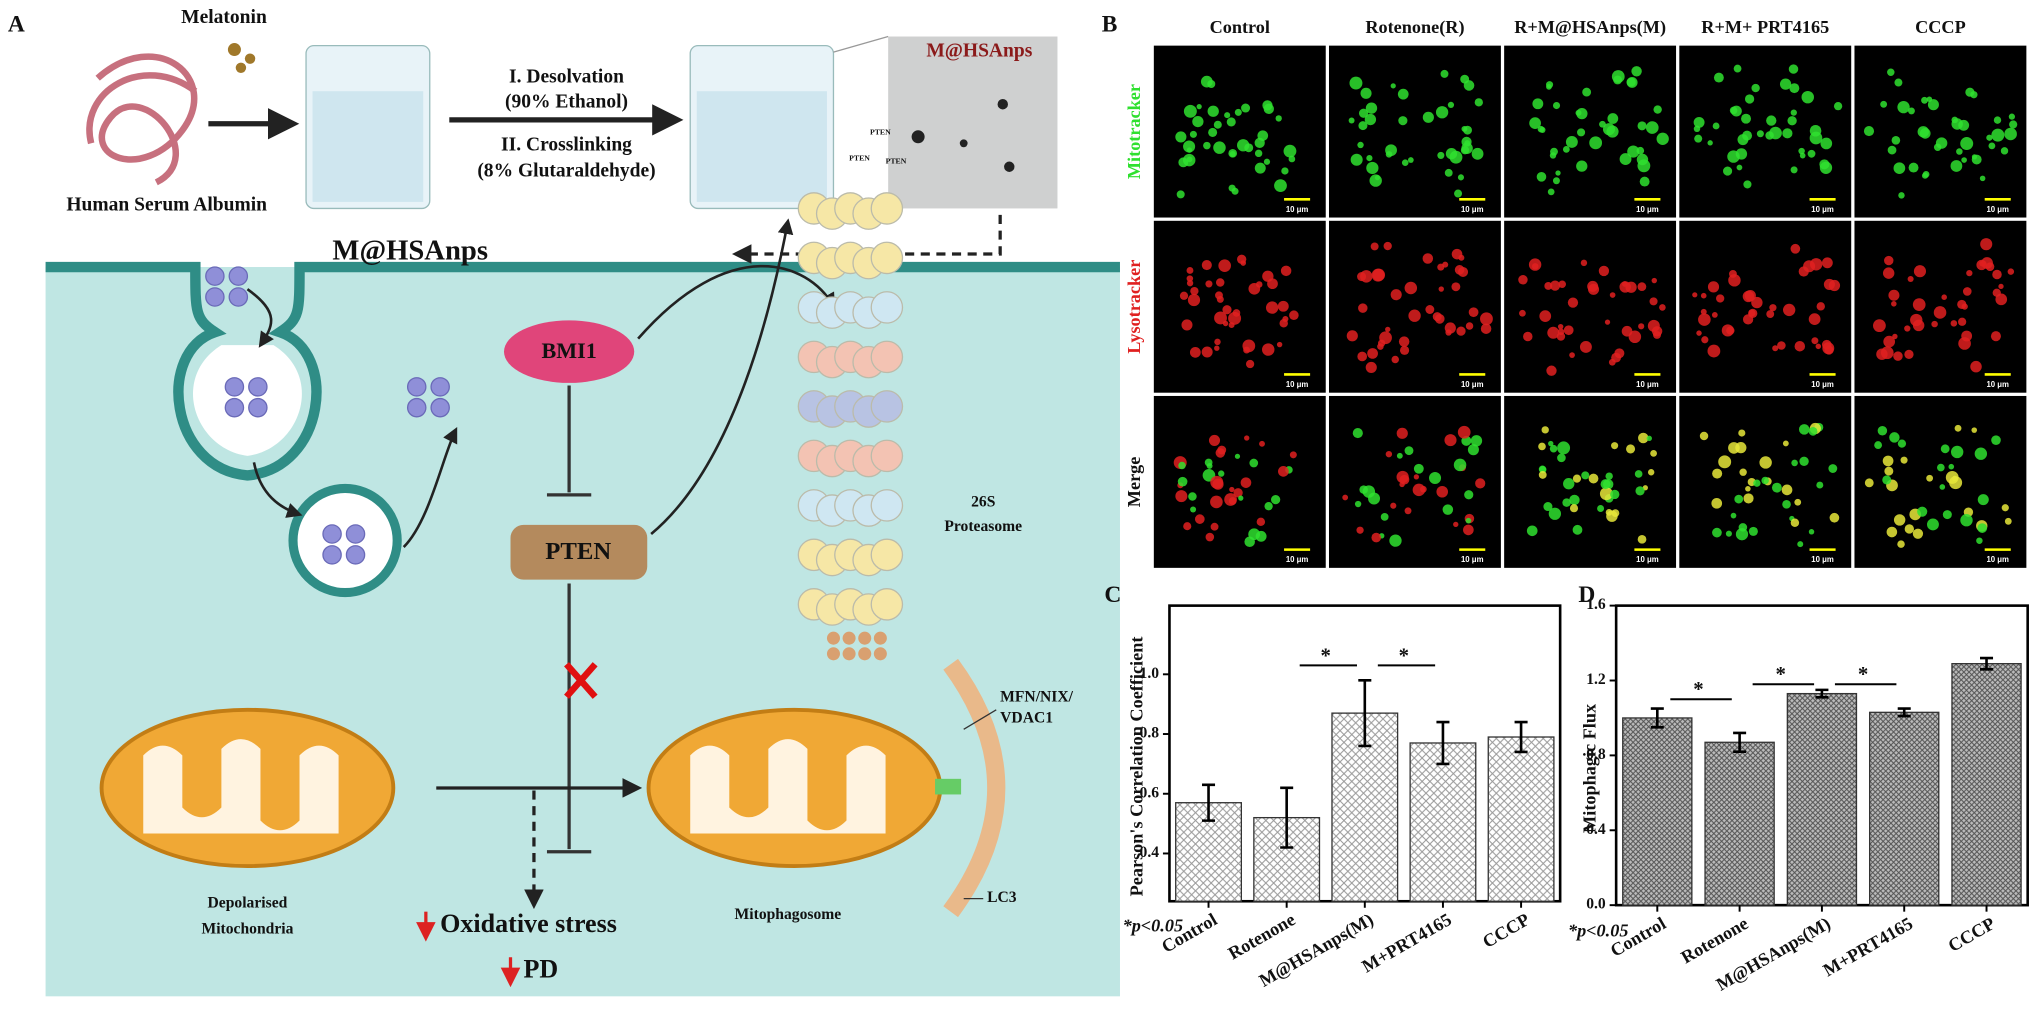 This screenshot has height=1012, width=2042. I want to click on beaker-liquid, so click(368, 146).